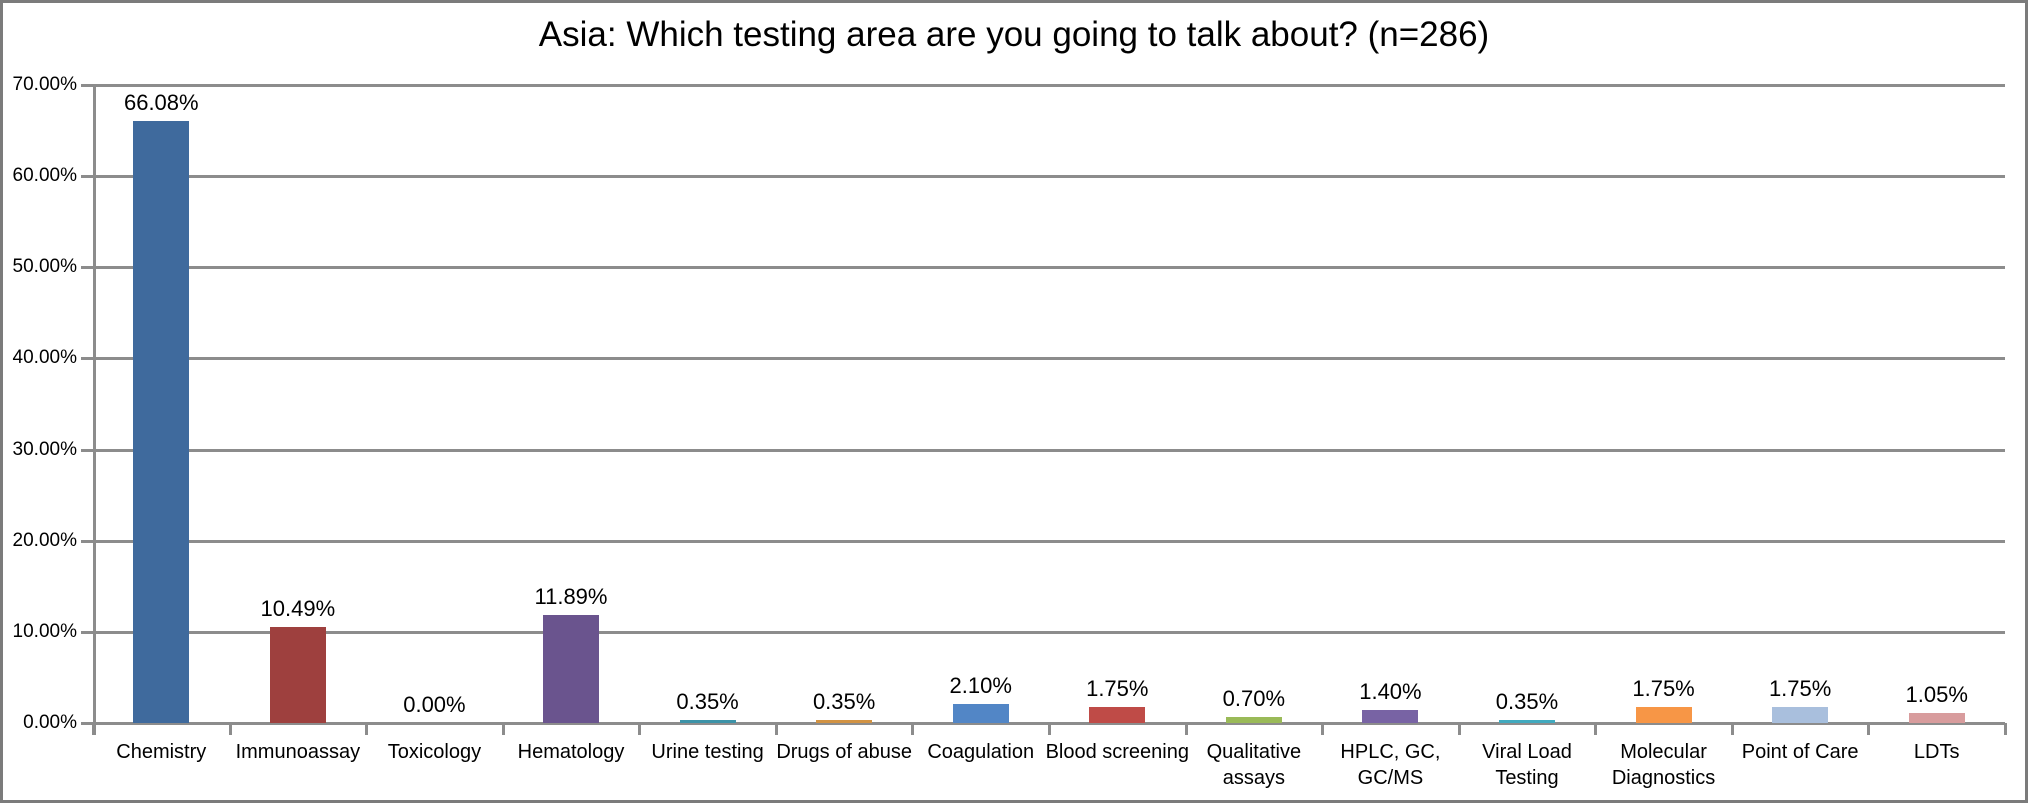 This screenshot has width=2028, height=803. What do you see at coordinates (297, 675) in the screenshot?
I see `bar-immunoassay` at bounding box center [297, 675].